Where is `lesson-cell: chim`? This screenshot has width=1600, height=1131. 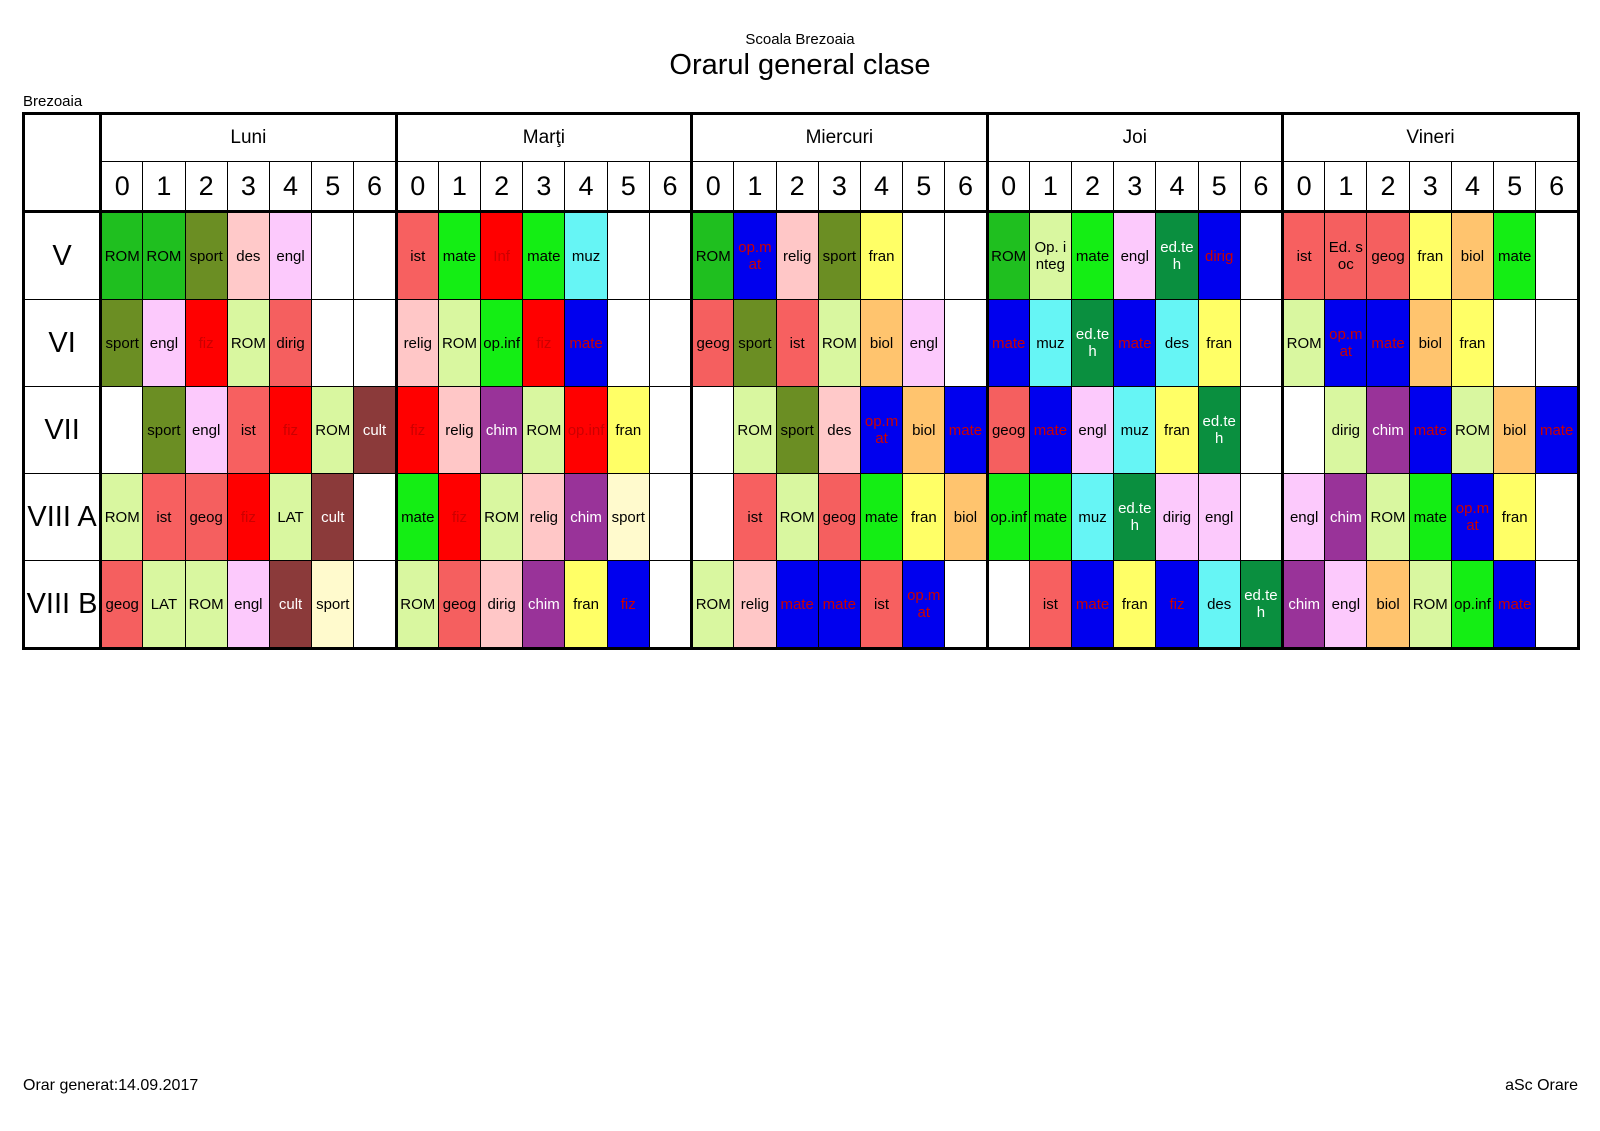
lesson-cell: chim is located at coordinates (1388, 430).